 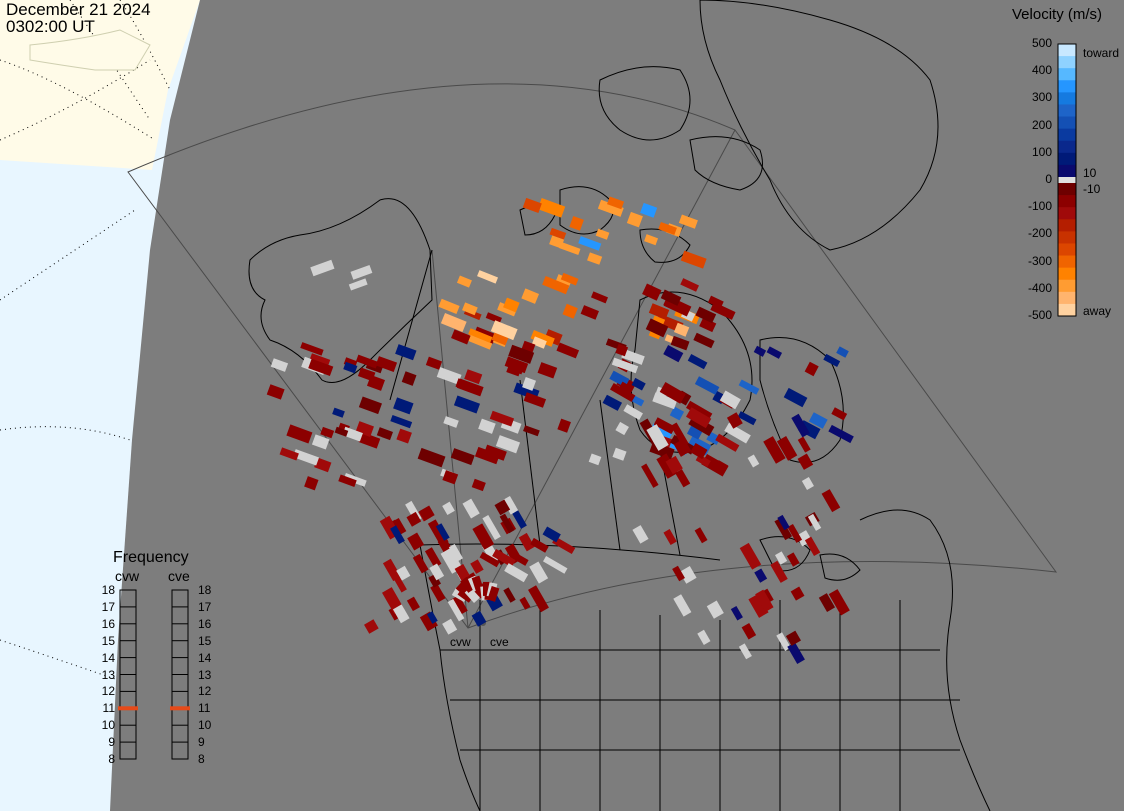 I want to click on velocity-tick-label: -100, so click(x=1039, y=206).